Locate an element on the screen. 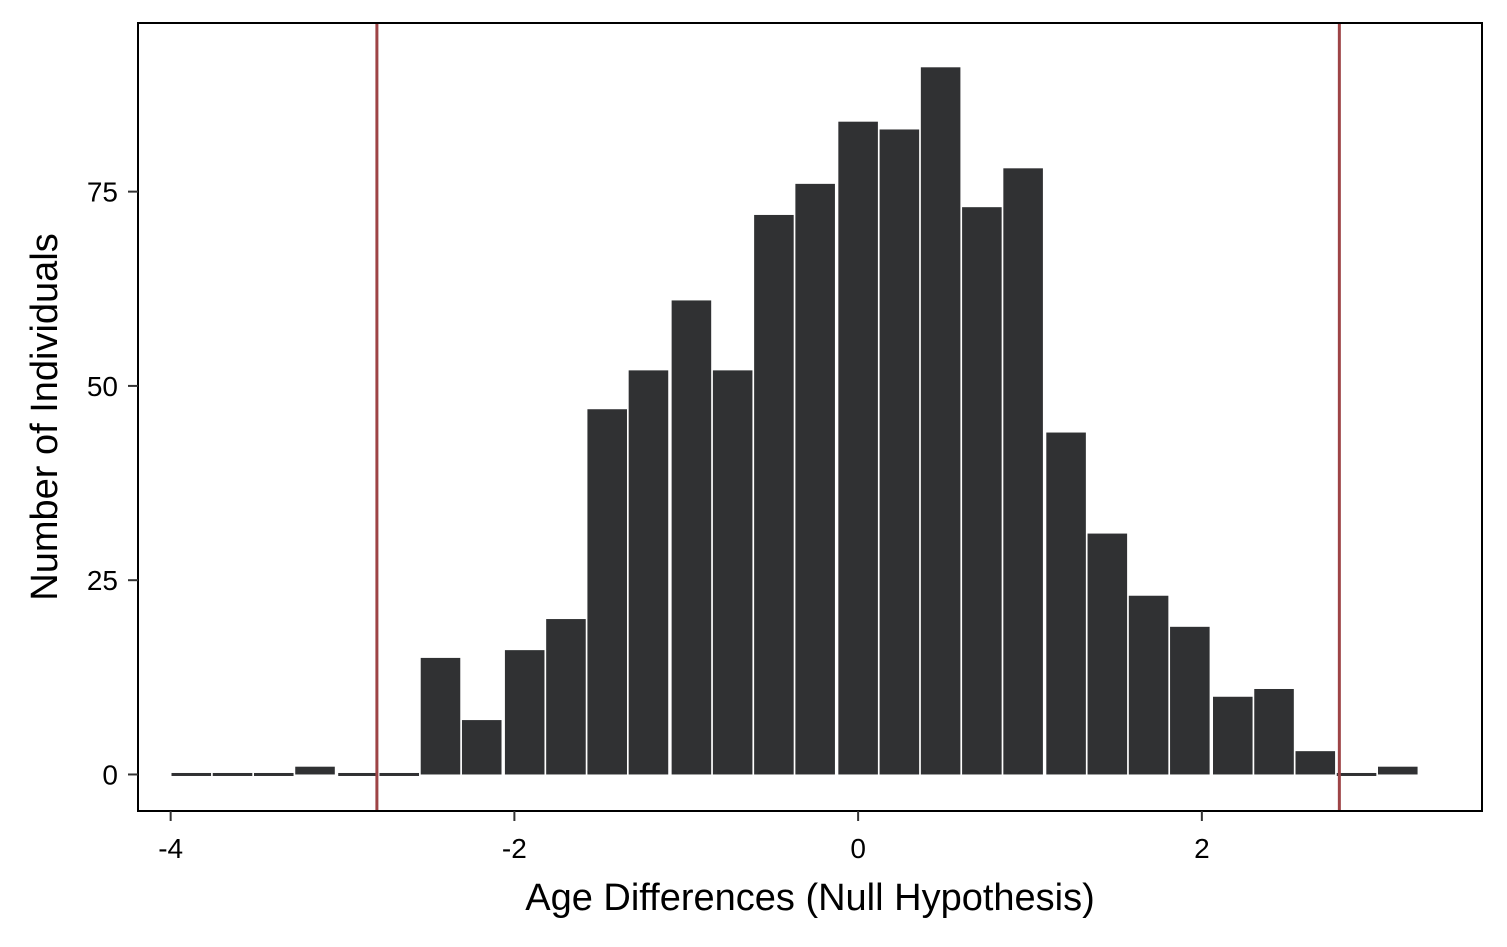 This screenshot has height=947, width=1507. x-axis-title: Age Differences (Null Hypothesis) is located at coordinates (810, 898).